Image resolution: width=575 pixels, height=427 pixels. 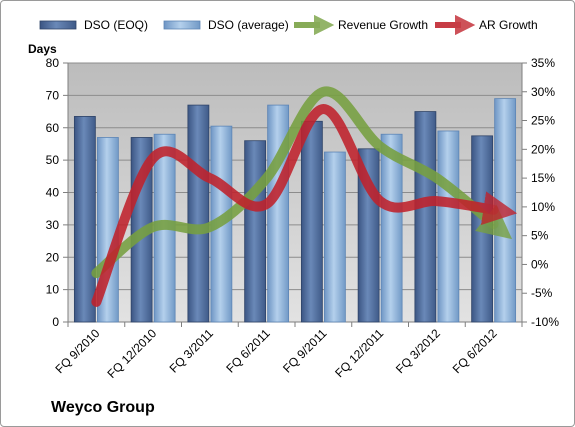 What do you see at coordinates (42, 49) in the screenshot?
I see `y-axis-label: Days` at bounding box center [42, 49].